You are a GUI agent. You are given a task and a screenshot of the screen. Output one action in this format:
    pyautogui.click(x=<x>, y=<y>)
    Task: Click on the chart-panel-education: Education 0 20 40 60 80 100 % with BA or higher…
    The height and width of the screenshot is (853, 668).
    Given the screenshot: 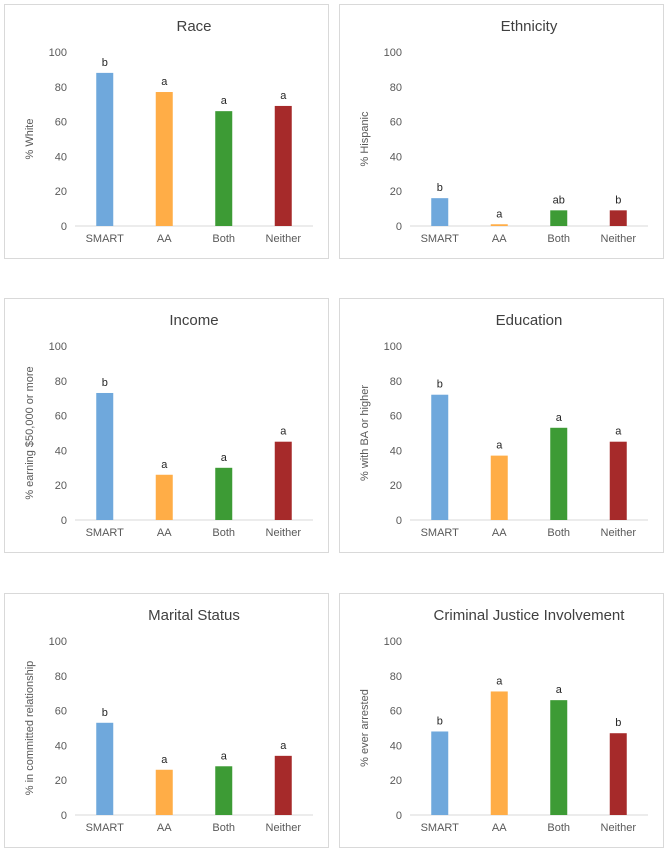 What is the action you would take?
    pyautogui.click(x=501, y=425)
    